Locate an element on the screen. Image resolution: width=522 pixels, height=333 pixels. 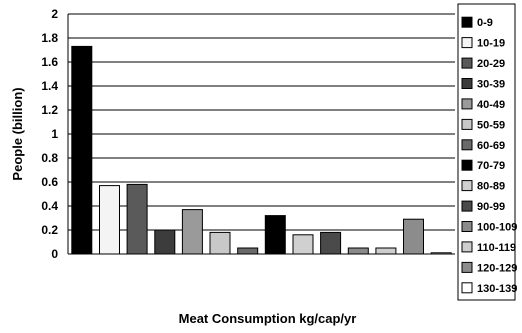
y-tick-label: 0.2 is located at coordinates (49, 230).